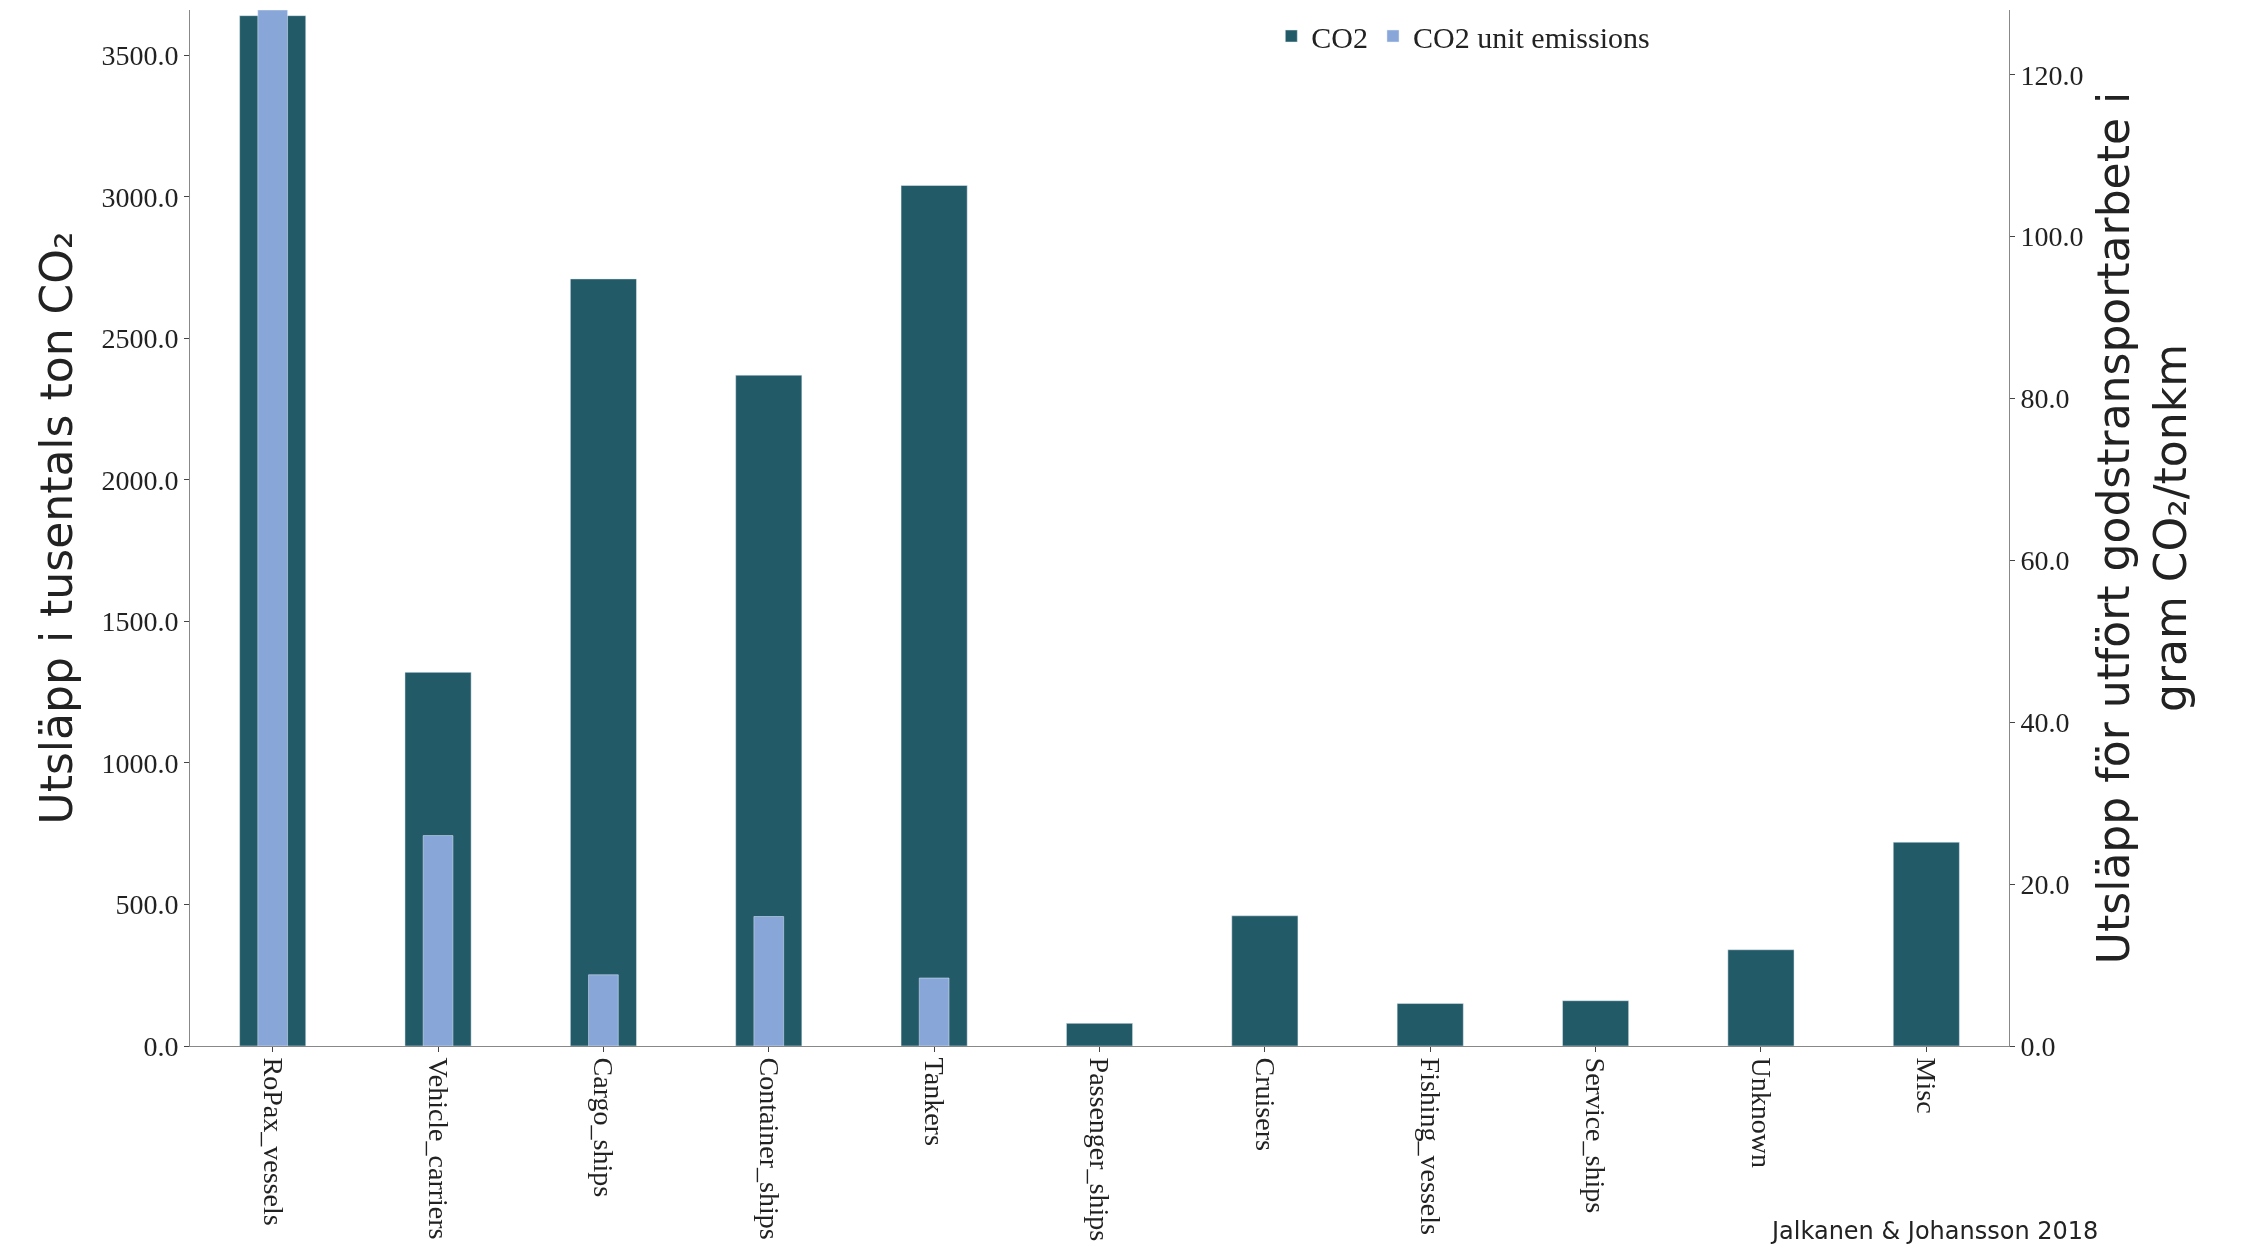 This screenshot has height=1251, width=2259. Describe the element at coordinates (1761, 1113) in the screenshot. I see `x-tick-label: Unknown` at that location.